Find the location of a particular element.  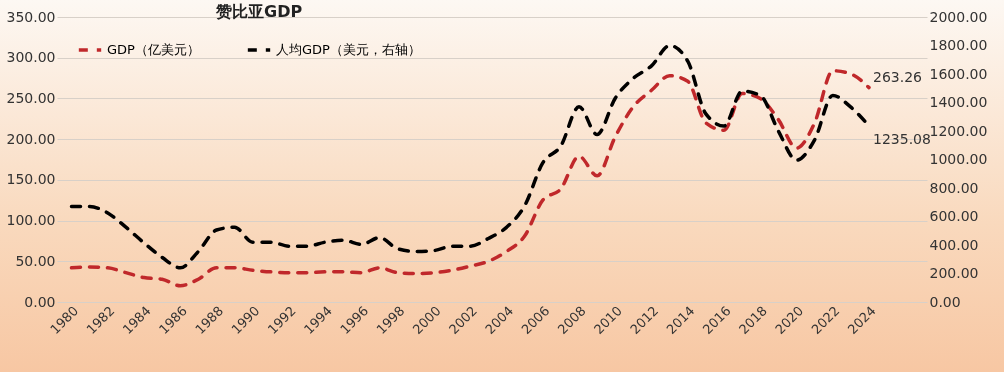

legend-label: GDP（亿美元） is located at coordinates (153, 49).